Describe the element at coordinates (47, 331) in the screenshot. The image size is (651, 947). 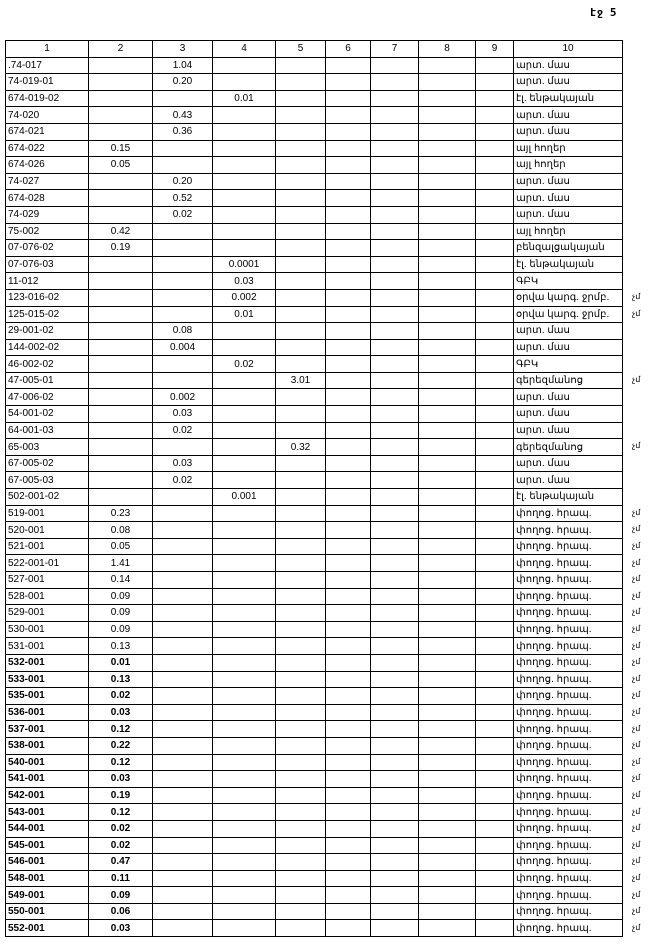
I see `plot-code-cell: 29-001-02` at that location.